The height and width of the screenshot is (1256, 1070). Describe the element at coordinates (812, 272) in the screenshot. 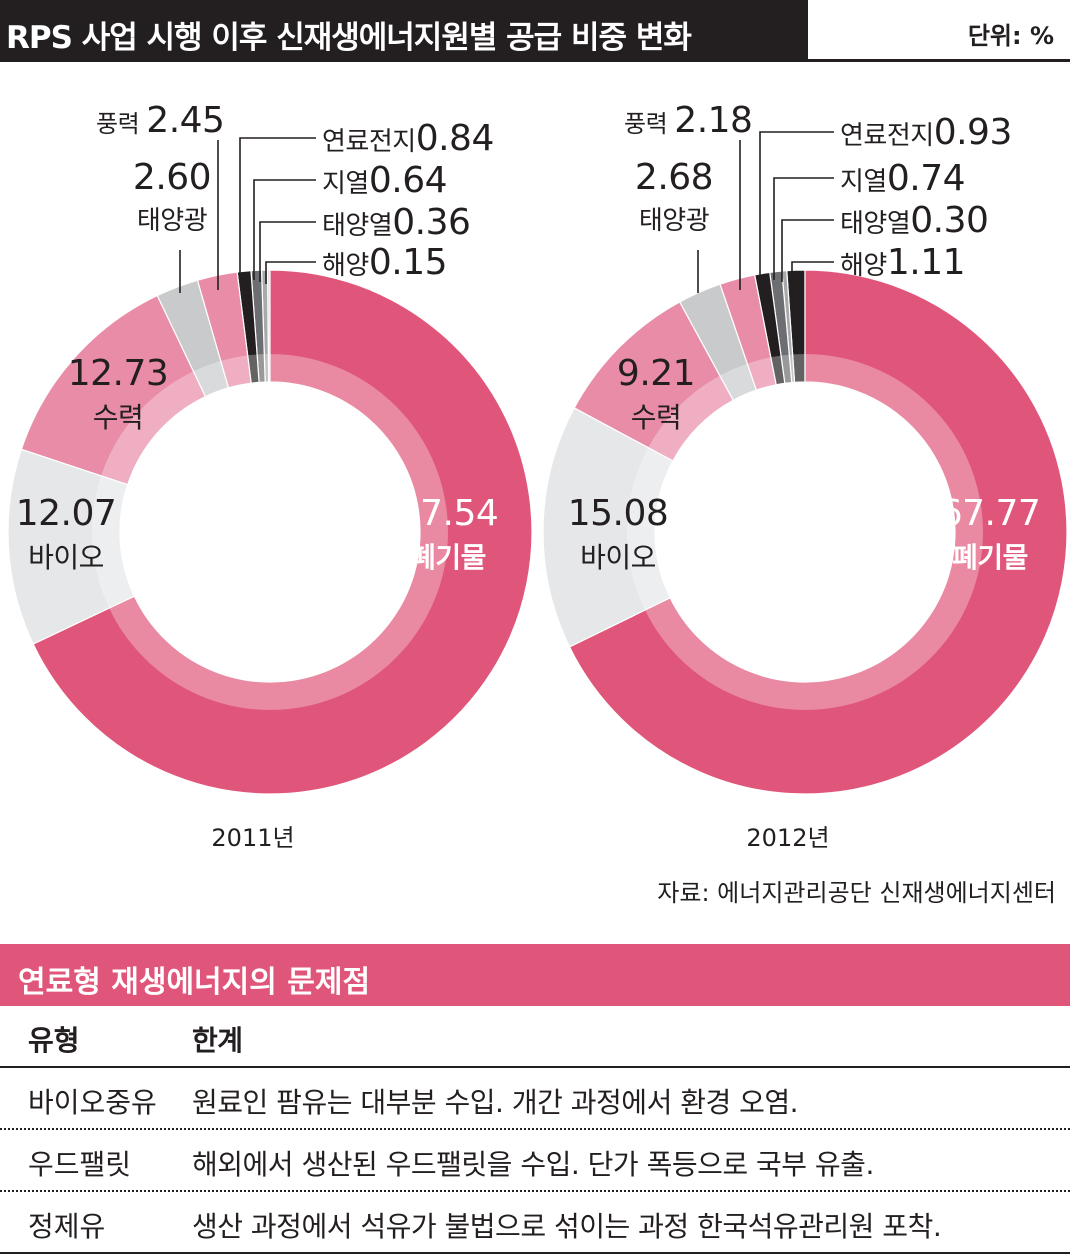

I see `leader-line-1-해양` at that location.